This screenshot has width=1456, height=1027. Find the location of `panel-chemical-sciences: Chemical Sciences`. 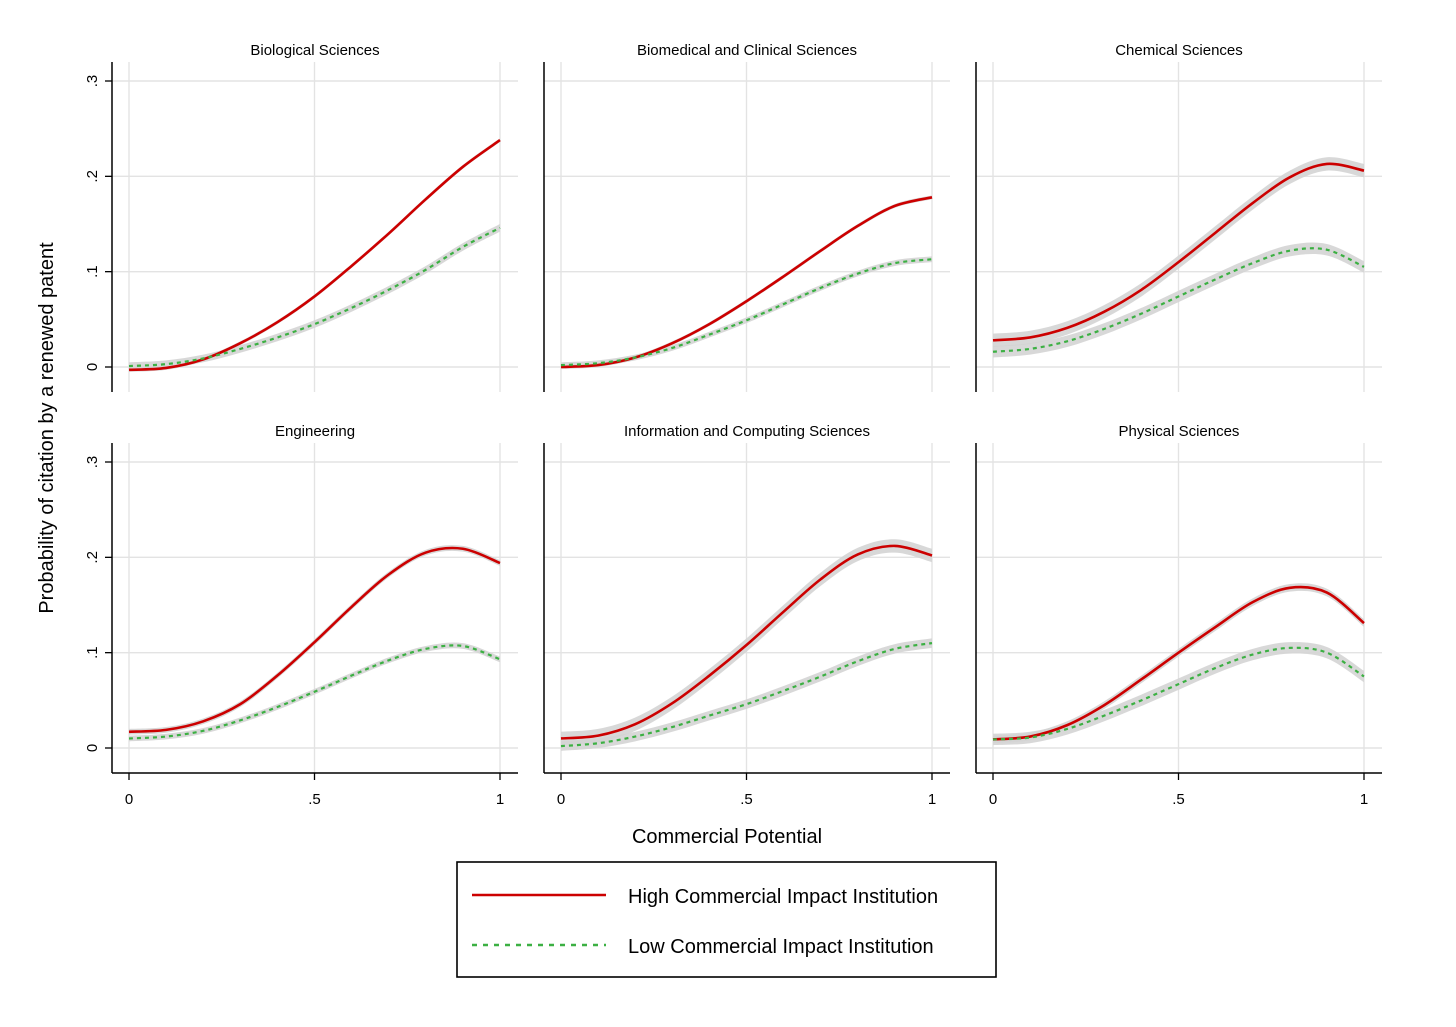

panel-chemical-sciences: Chemical Sciences is located at coordinates (1178, 217).